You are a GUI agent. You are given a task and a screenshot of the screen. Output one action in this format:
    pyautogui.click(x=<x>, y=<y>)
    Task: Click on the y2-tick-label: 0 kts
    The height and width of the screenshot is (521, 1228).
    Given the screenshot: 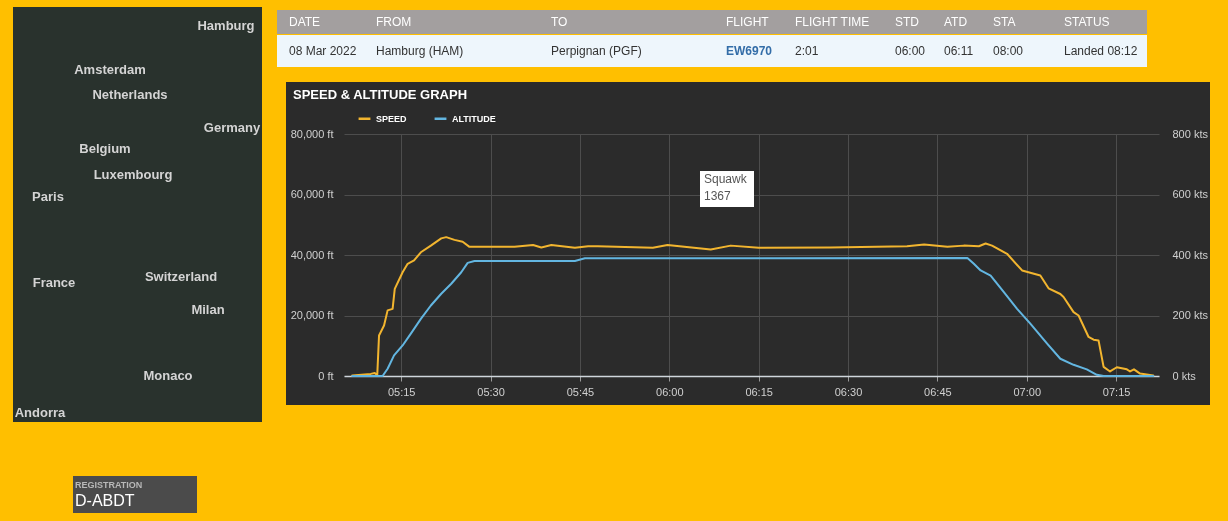 What is the action you would take?
    pyautogui.click(x=1184, y=375)
    